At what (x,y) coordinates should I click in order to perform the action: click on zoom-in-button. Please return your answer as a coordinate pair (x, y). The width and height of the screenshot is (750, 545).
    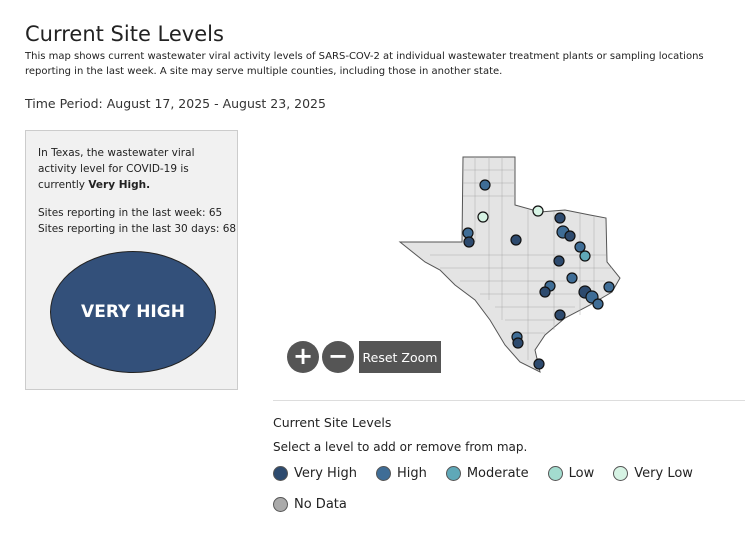
    Looking at the image, I should click on (303, 357).